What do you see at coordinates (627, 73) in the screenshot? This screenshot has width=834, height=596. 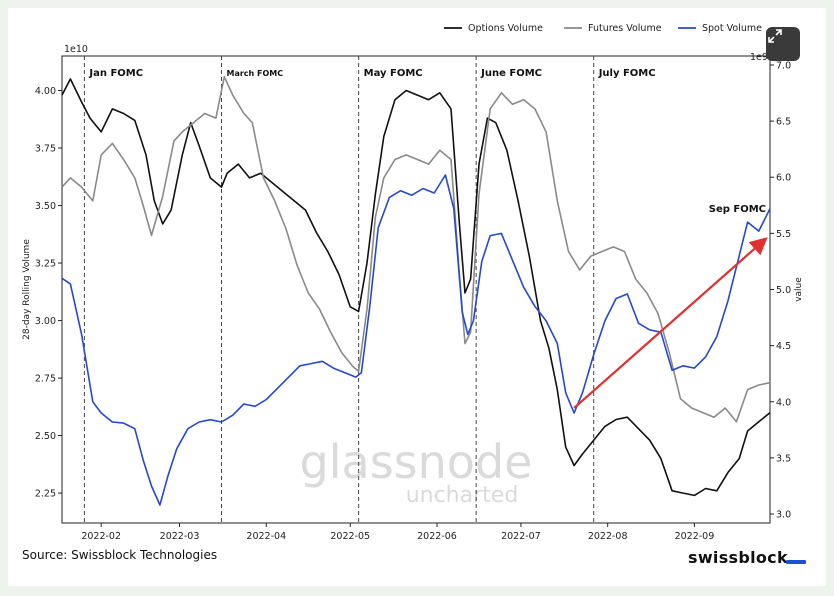 I see `event-label: July FOMC` at bounding box center [627, 73].